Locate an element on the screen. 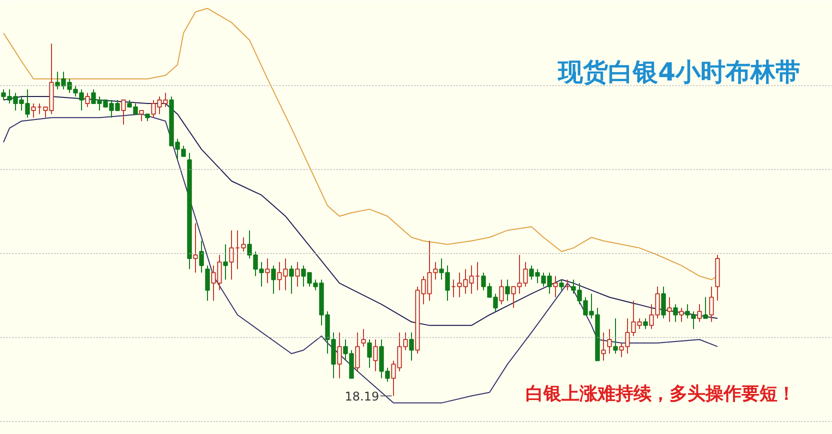  annotation: 白银上涨难持续，多头操作要短！ is located at coordinates (661, 394).